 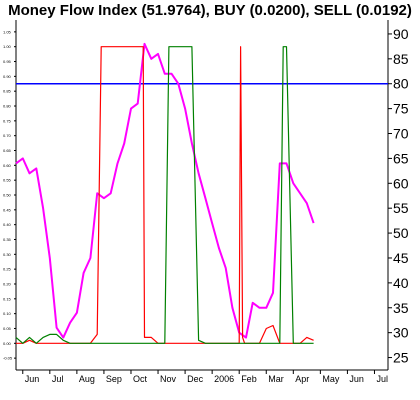 What do you see at coordinates (114, 379) in the screenshot?
I see `x-tick-label: Sep` at bounding box center [114, 379].